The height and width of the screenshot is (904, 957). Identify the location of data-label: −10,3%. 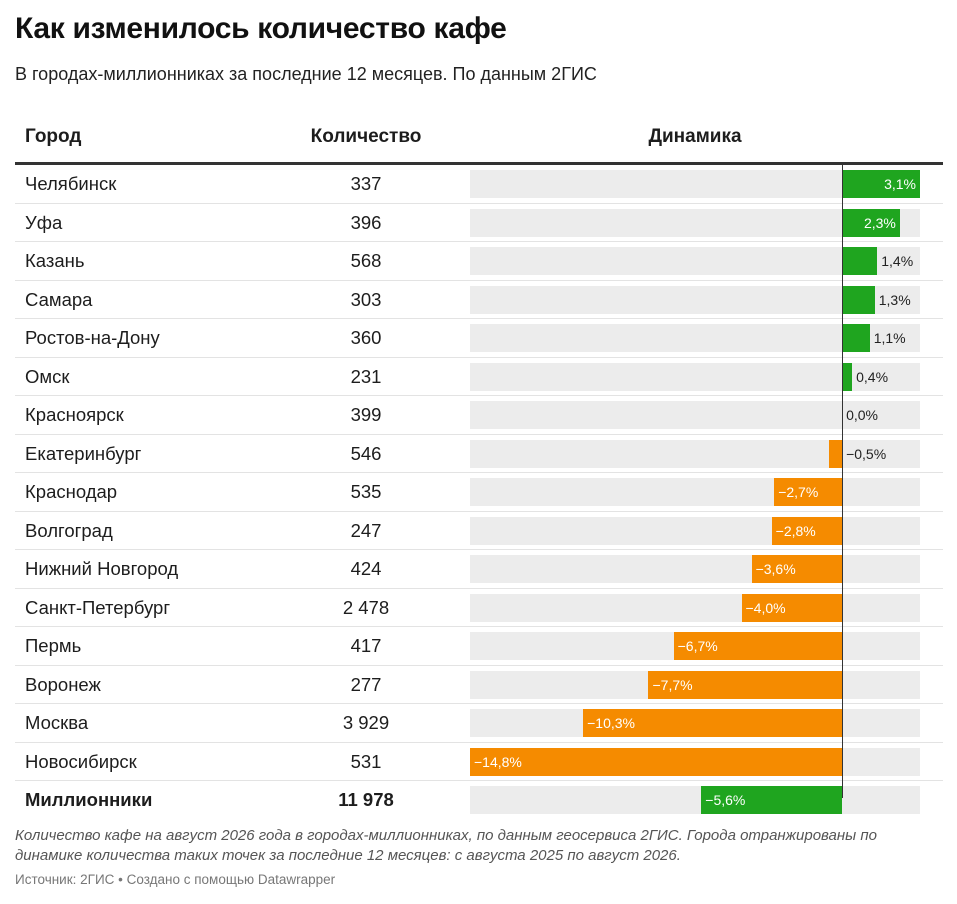
(611, 723).